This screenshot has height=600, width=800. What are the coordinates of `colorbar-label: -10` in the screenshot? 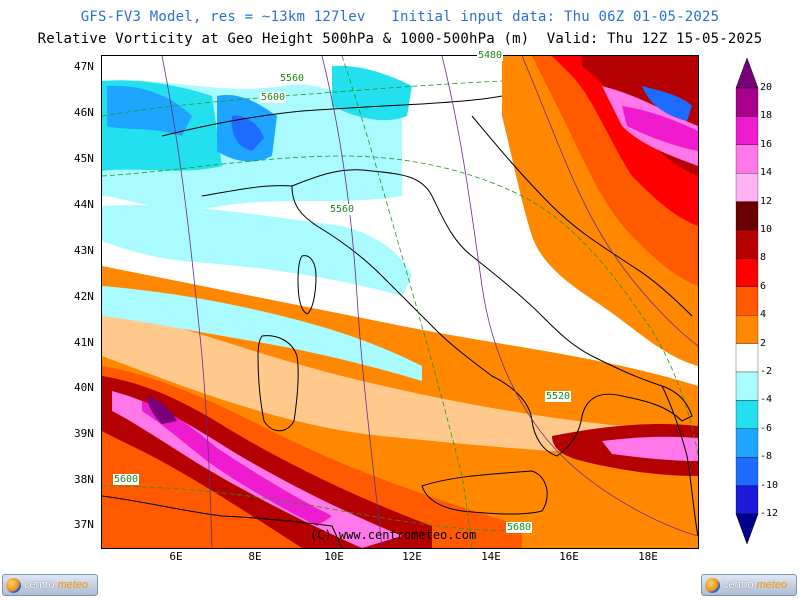 It's located at (769, 485).